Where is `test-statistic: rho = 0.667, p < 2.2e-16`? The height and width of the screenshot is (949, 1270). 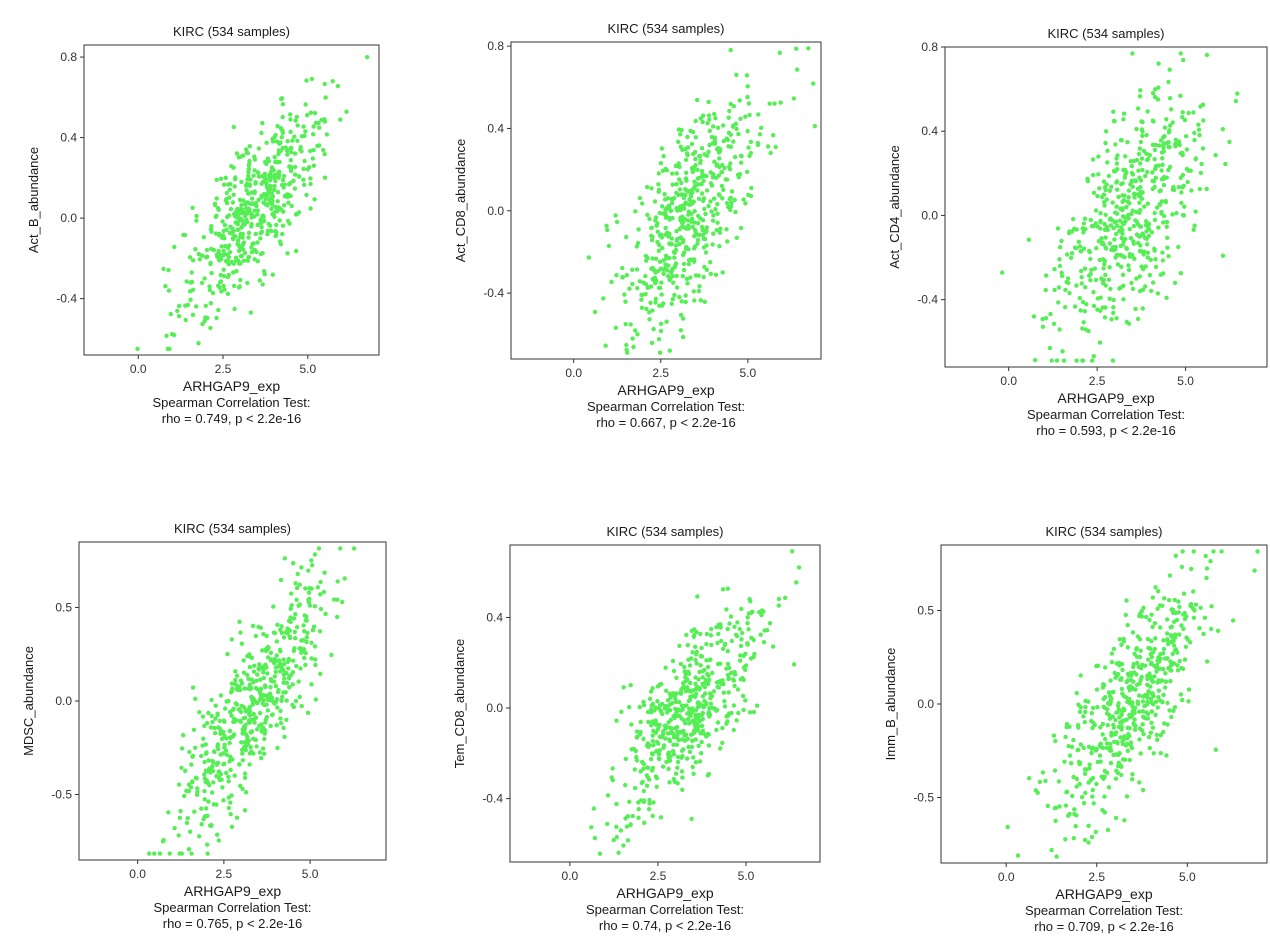 test-statistic: rho = 0.667, p < 2.2e-16 is located at coordinates (666, 422).